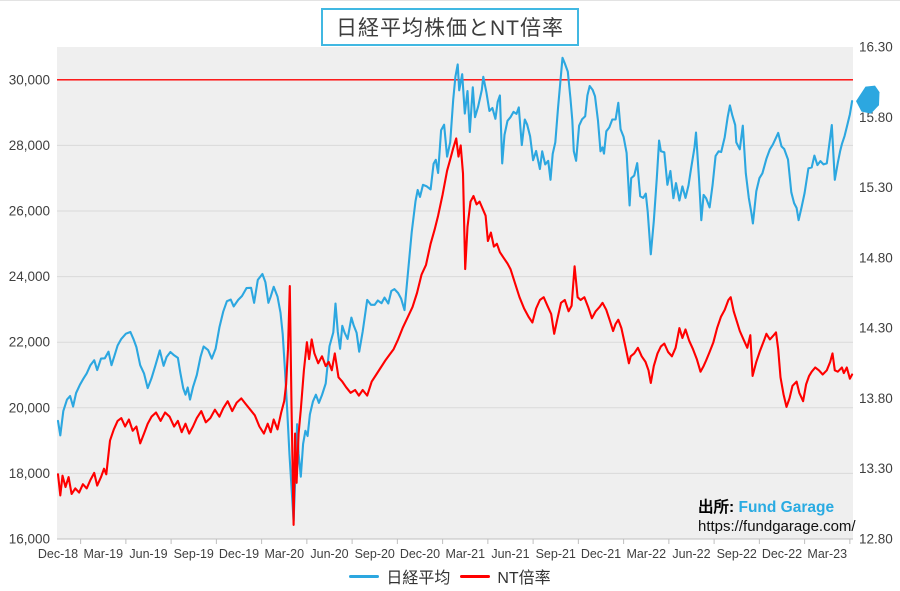  I want to click on y-axis-label-left: 28,000, so click(29, 145).